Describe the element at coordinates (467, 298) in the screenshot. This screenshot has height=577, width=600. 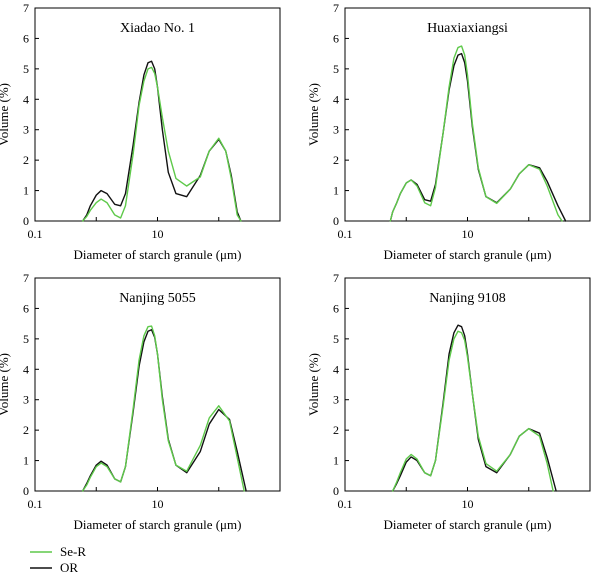
I see `panel-title: Nanjing 9108` at that location.